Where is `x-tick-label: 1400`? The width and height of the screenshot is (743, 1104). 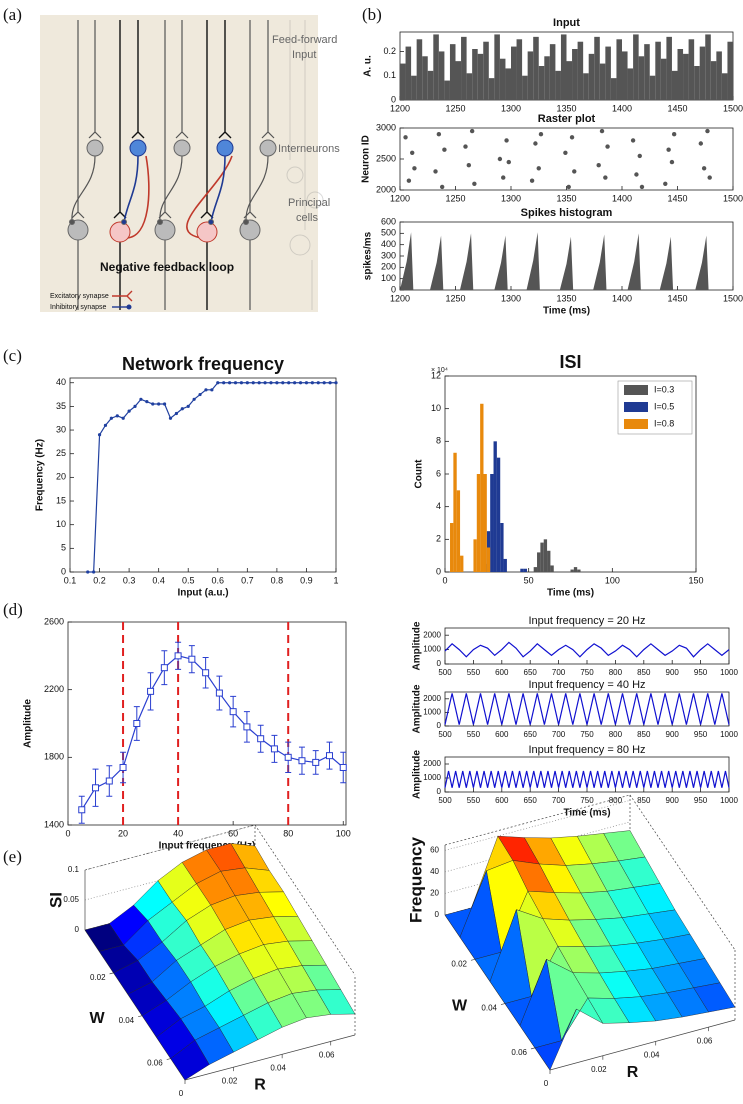 x-tick-label: 1400 is located at coordinates (622, 108).